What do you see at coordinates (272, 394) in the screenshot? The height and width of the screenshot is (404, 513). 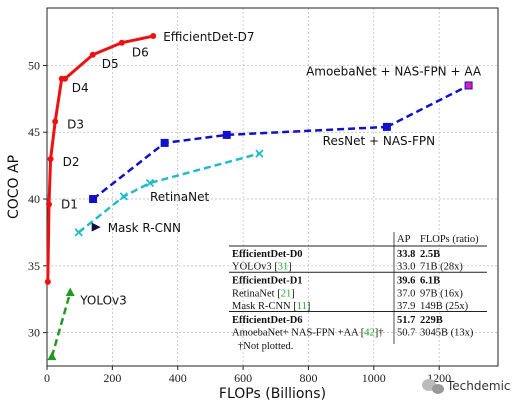 I see `x-axis-title: FLOPs (Billions)` at bounding box center [272, 394].